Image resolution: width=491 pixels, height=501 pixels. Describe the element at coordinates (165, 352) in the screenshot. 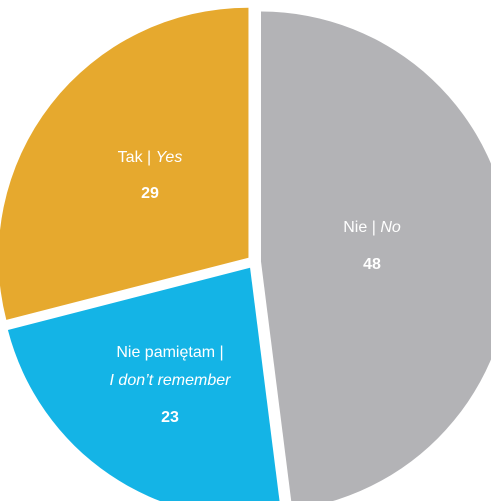

I see `slice-label-dont-remember-pl: Nie pamiętam` at that location.